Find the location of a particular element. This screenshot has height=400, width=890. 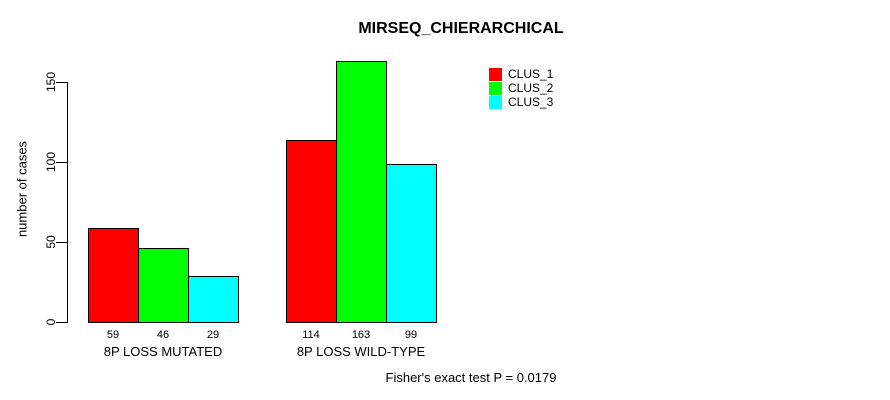

bar-clus_3-group2 is located at coordinates (411, 243).